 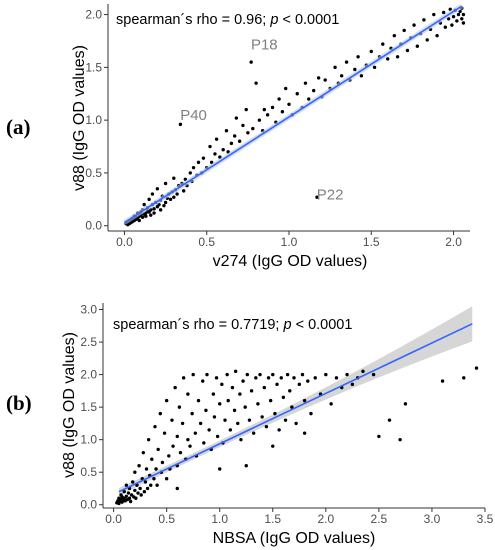 I want to click on annotation-p18: P18, so click(x=264, y=44).